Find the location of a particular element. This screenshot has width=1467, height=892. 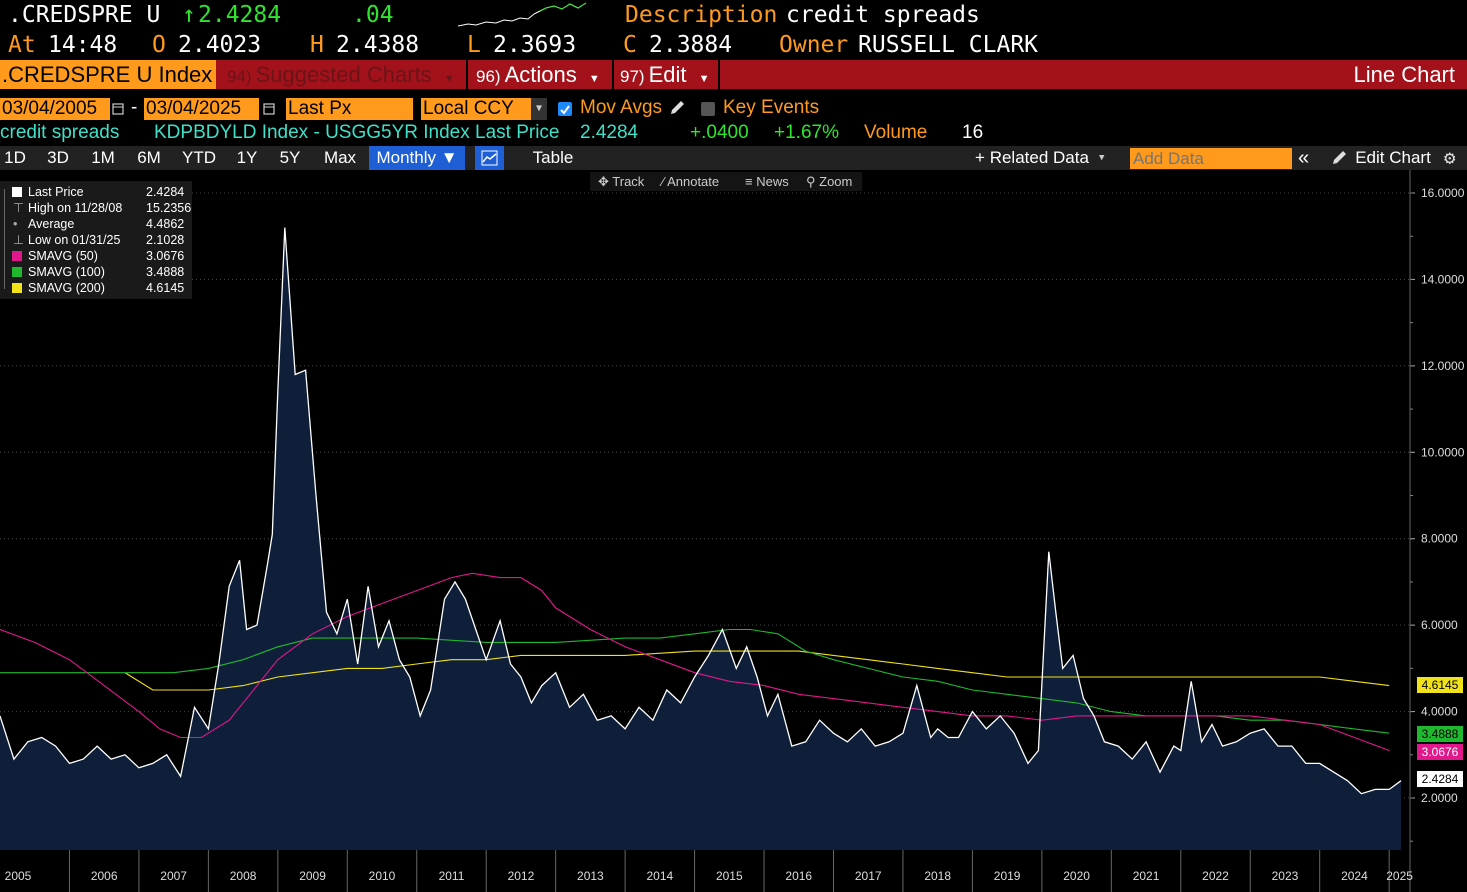

axis-value-tag: 4.6145 is located at coordinates (1440, 685).